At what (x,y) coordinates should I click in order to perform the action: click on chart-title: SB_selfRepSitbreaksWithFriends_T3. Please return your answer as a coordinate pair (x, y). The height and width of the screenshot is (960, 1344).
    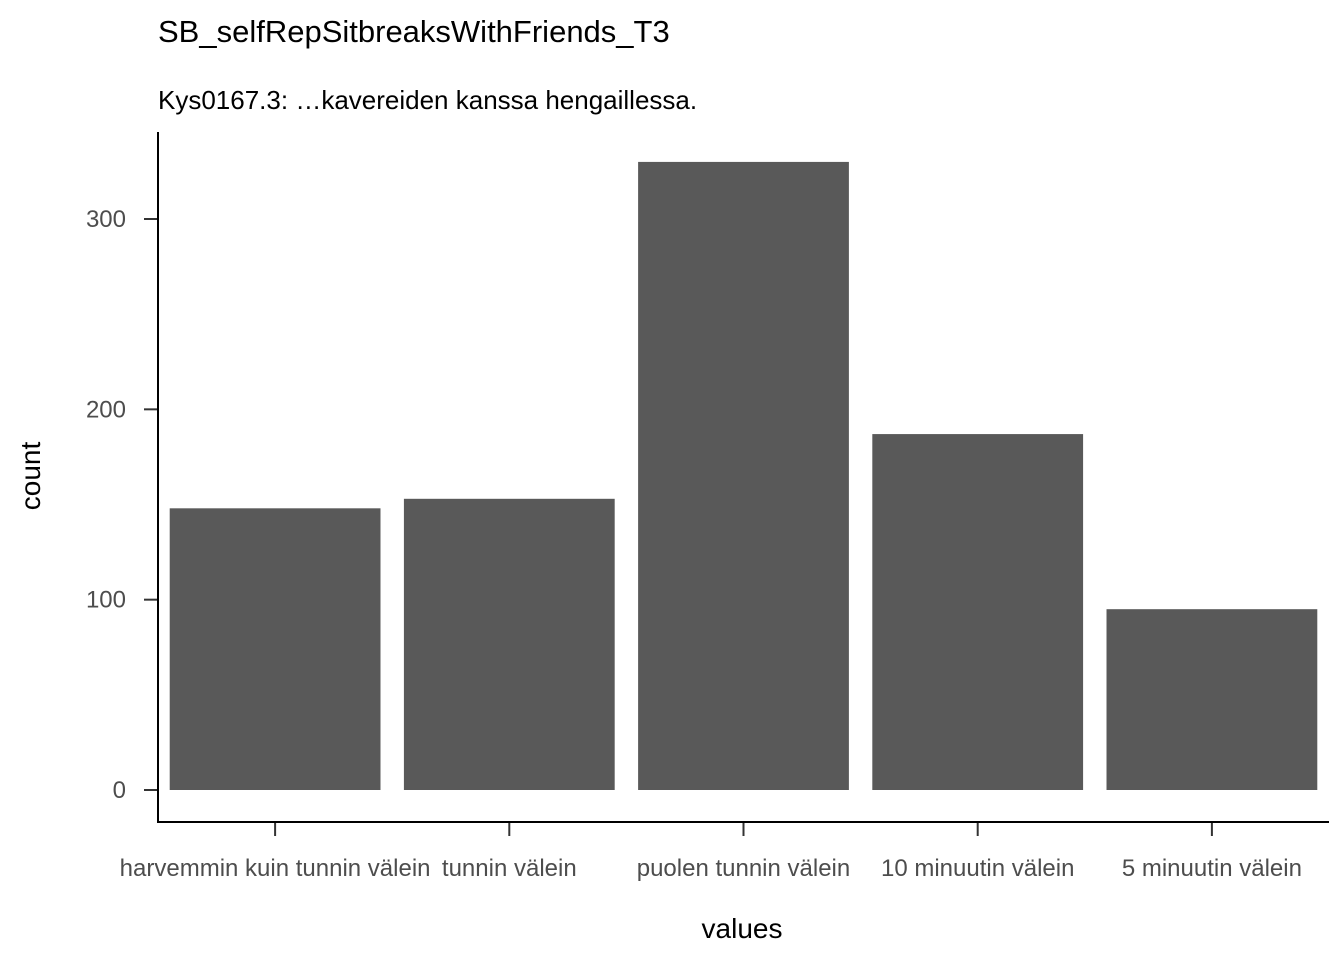
    Looking at the image, I should click on (414, 31).